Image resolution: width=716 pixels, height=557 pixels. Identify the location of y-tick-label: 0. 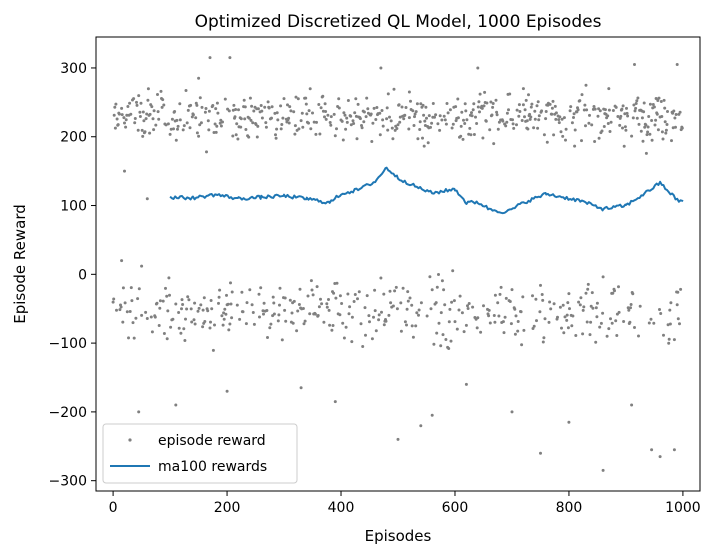
(82, 275).